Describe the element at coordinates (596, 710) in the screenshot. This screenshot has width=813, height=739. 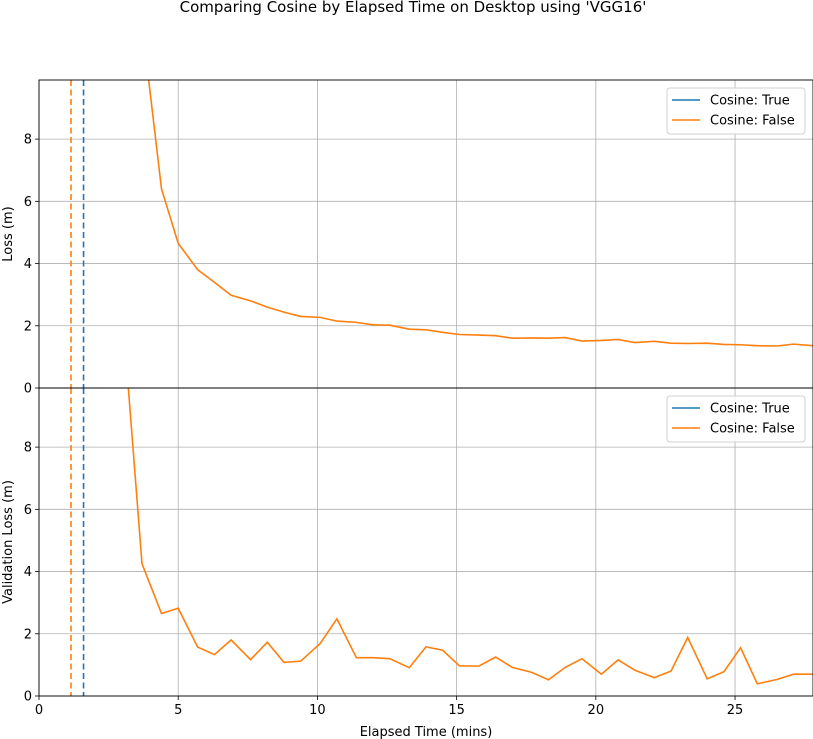
I see `x-tick-label: 20` at that location.